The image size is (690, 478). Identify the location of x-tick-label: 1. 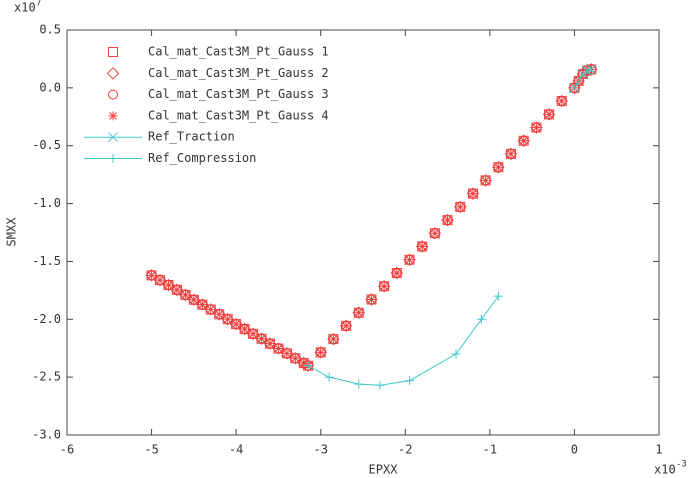
(658, 450).